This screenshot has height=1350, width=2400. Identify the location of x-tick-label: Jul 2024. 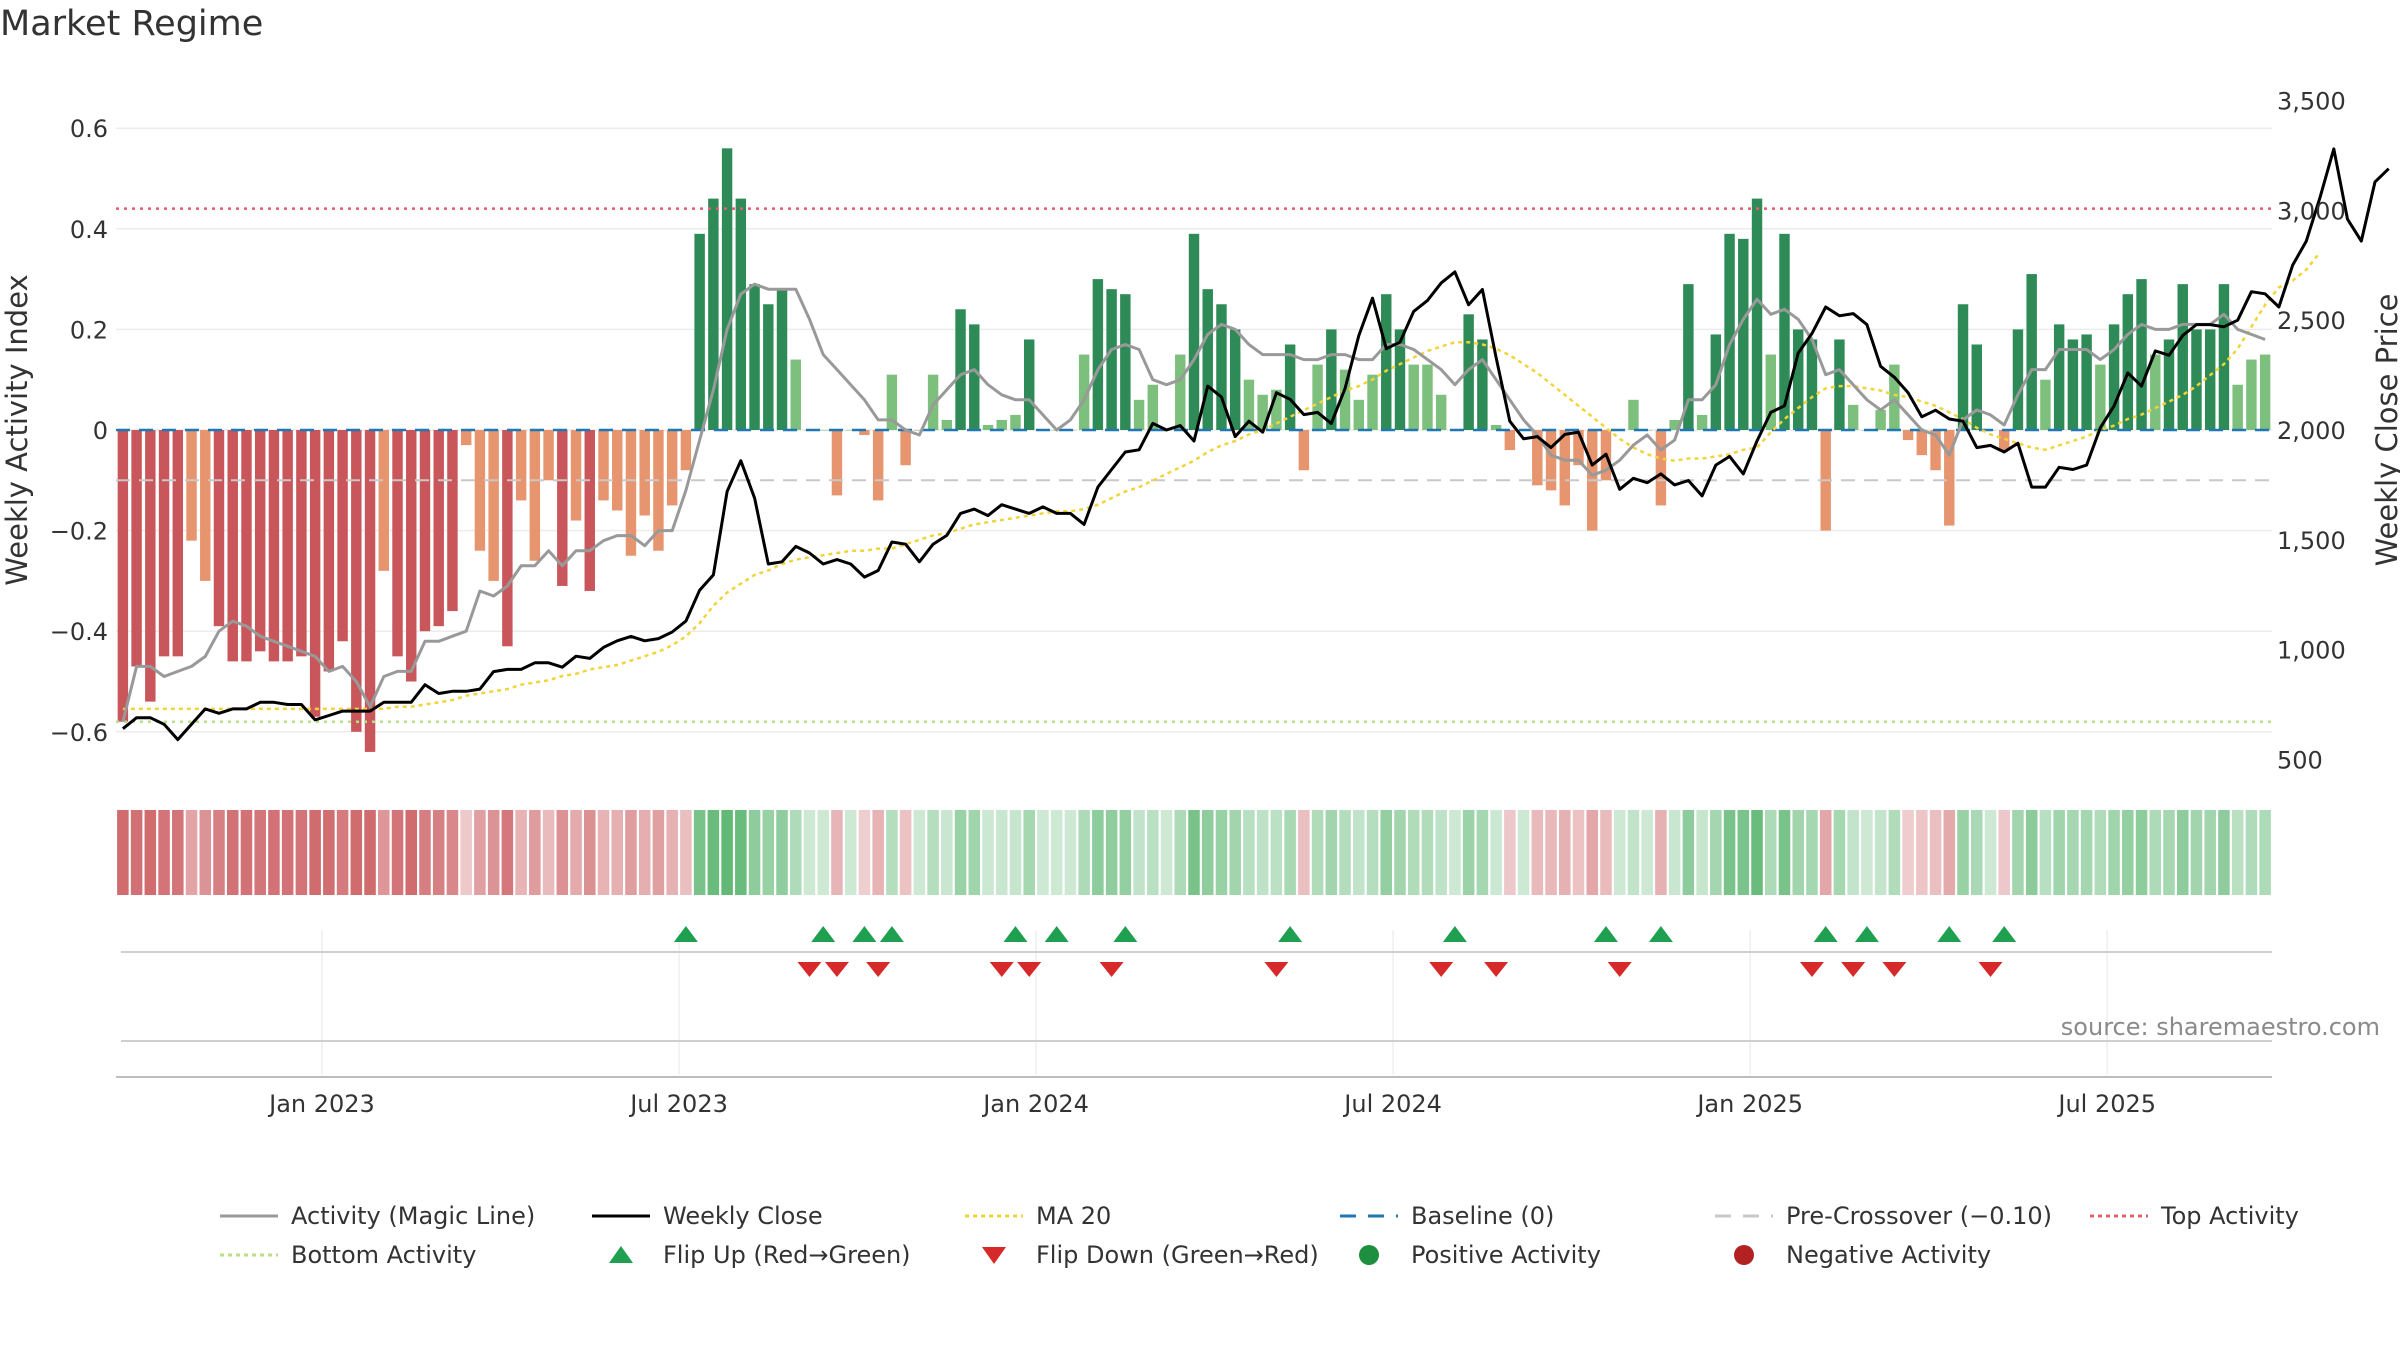
(1392, 1104).